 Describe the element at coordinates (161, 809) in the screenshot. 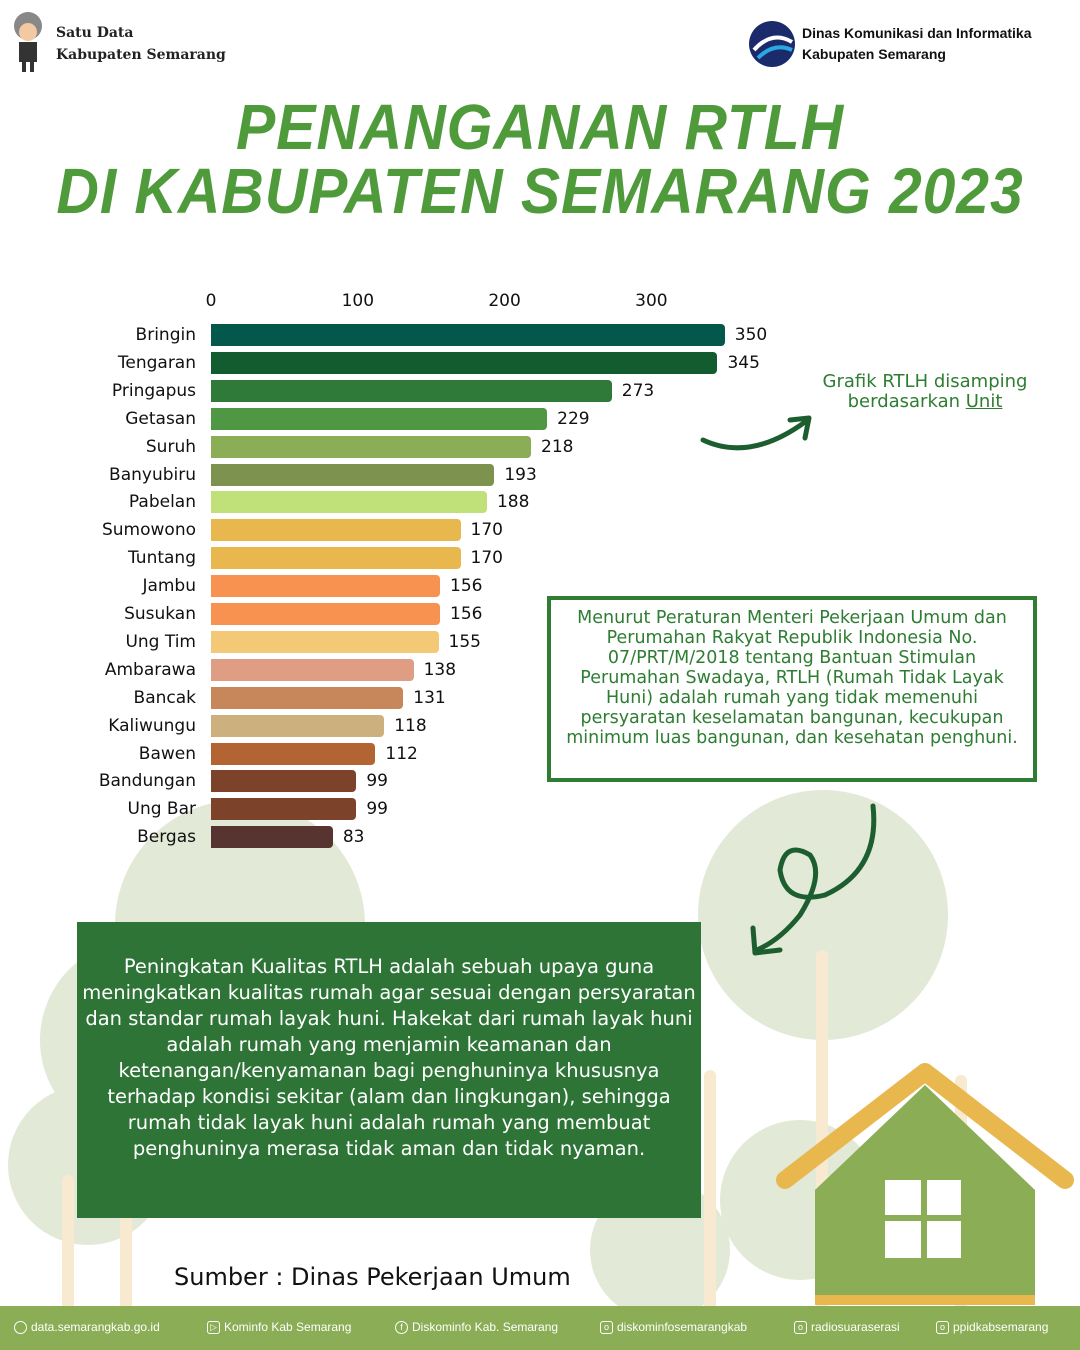

I see `category-label: Ung Bar` at that location.